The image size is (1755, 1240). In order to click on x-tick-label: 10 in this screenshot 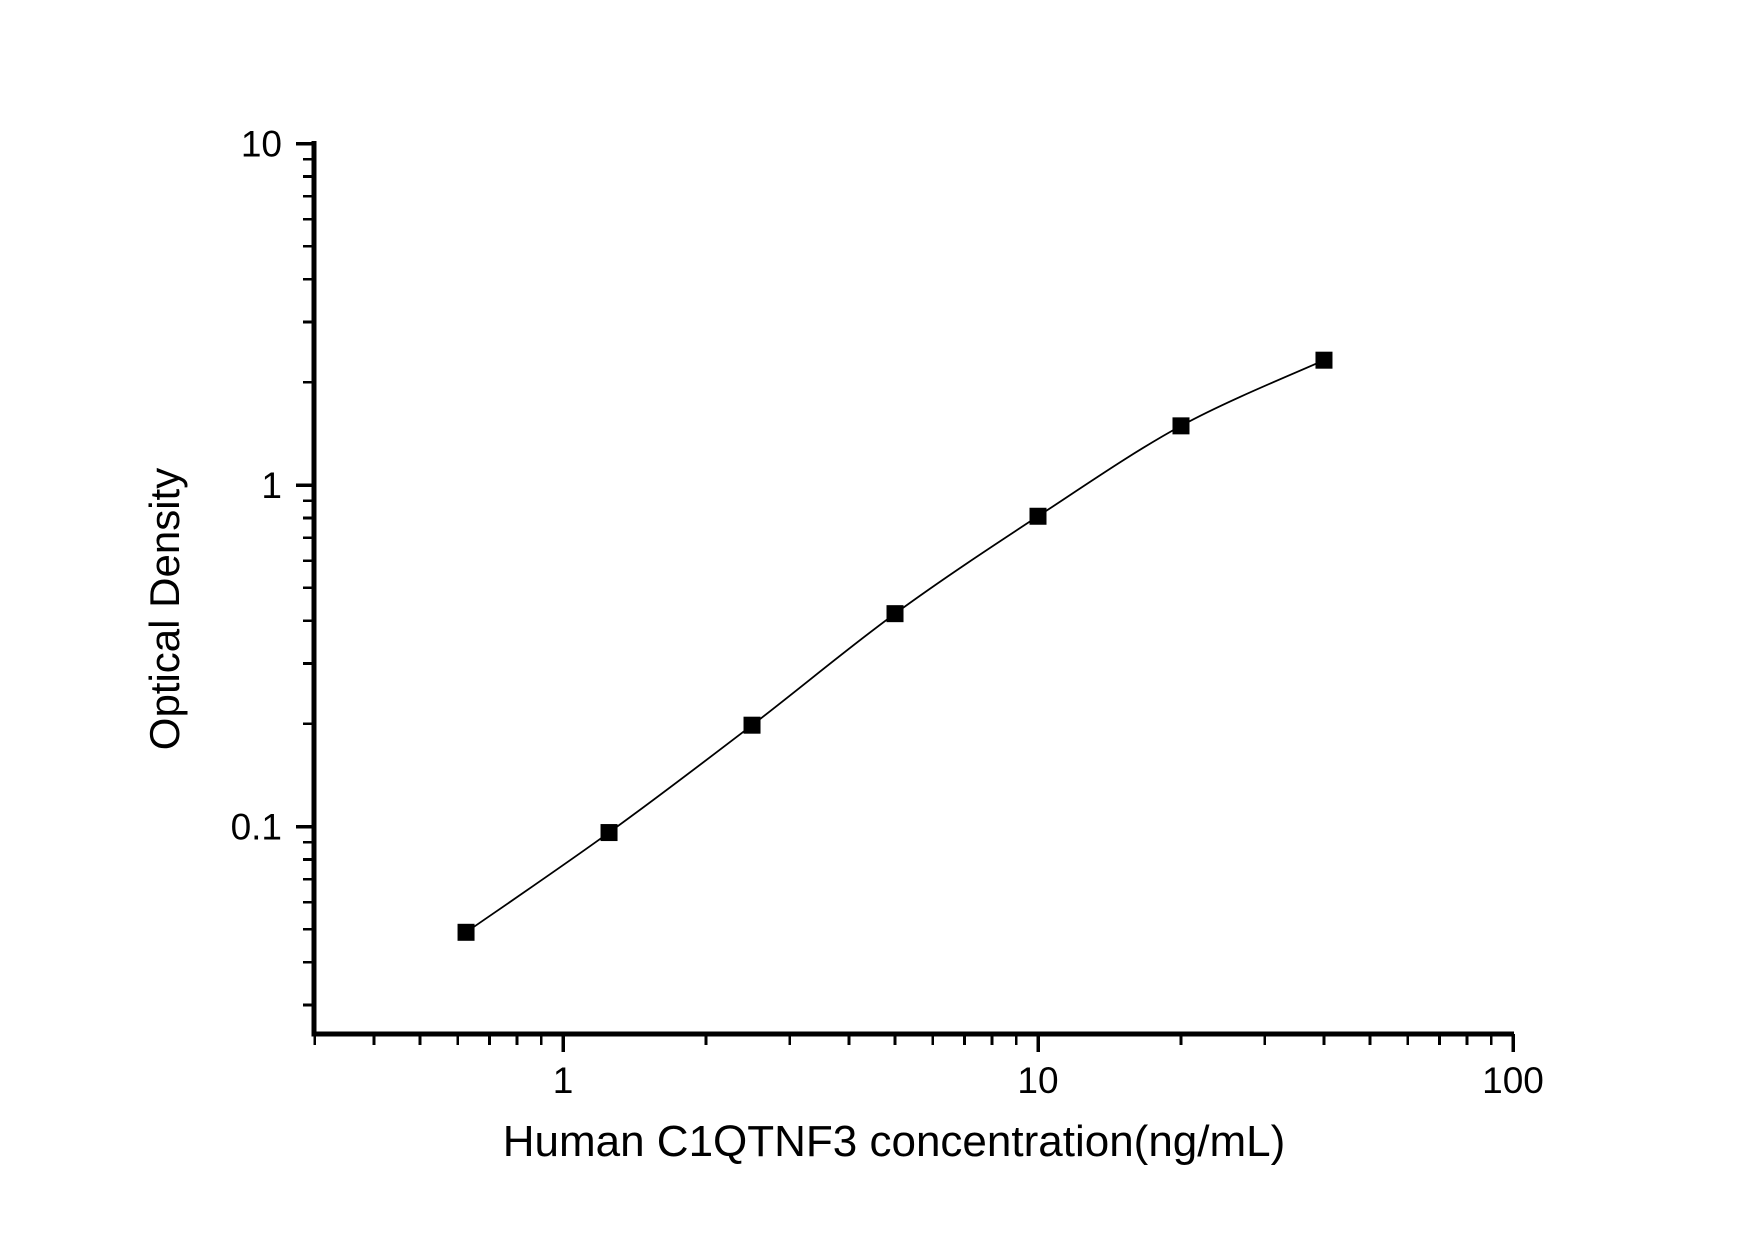, I will do `click(1037, 1080)`.